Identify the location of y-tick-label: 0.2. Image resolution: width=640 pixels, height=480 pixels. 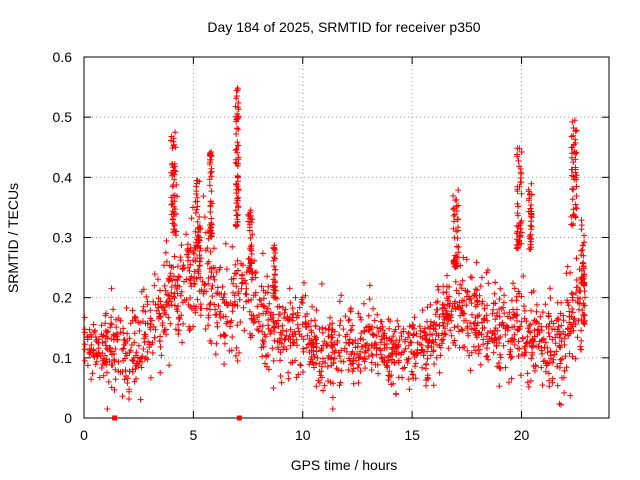
(63, 298).